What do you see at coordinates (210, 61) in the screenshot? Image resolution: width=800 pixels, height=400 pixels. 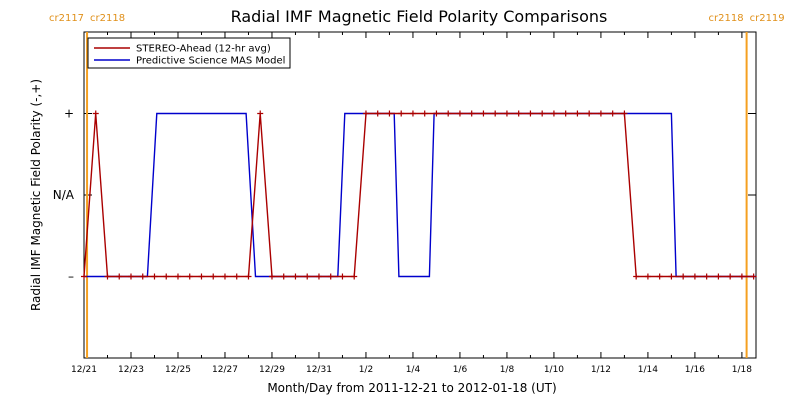 I see `legend-label: Predictive Science MAS Model` at bounding box center [210, 61].